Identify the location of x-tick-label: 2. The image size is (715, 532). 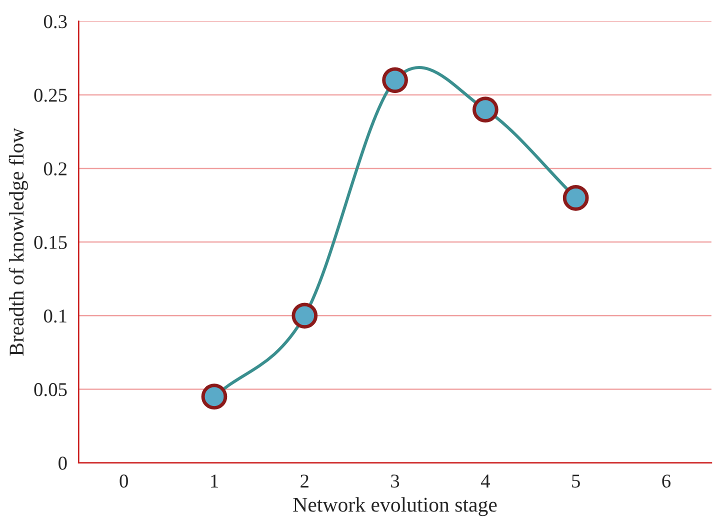
(304, 481).